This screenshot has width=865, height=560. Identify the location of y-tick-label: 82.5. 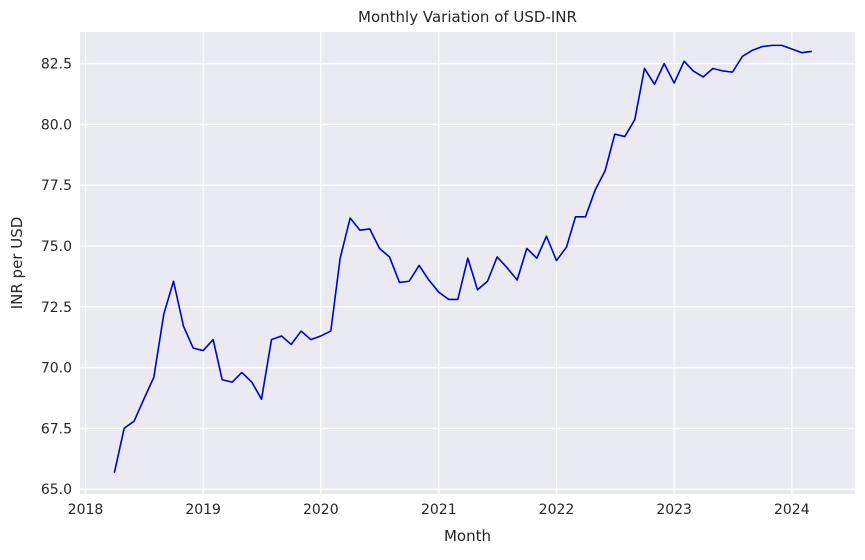
(56, 65).